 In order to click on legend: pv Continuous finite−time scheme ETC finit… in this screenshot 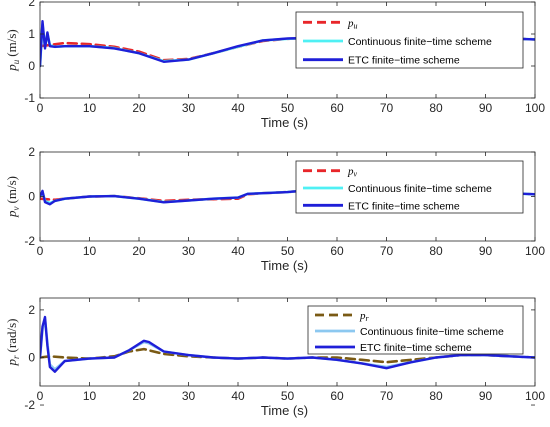, I will do `click(409, 187)`.